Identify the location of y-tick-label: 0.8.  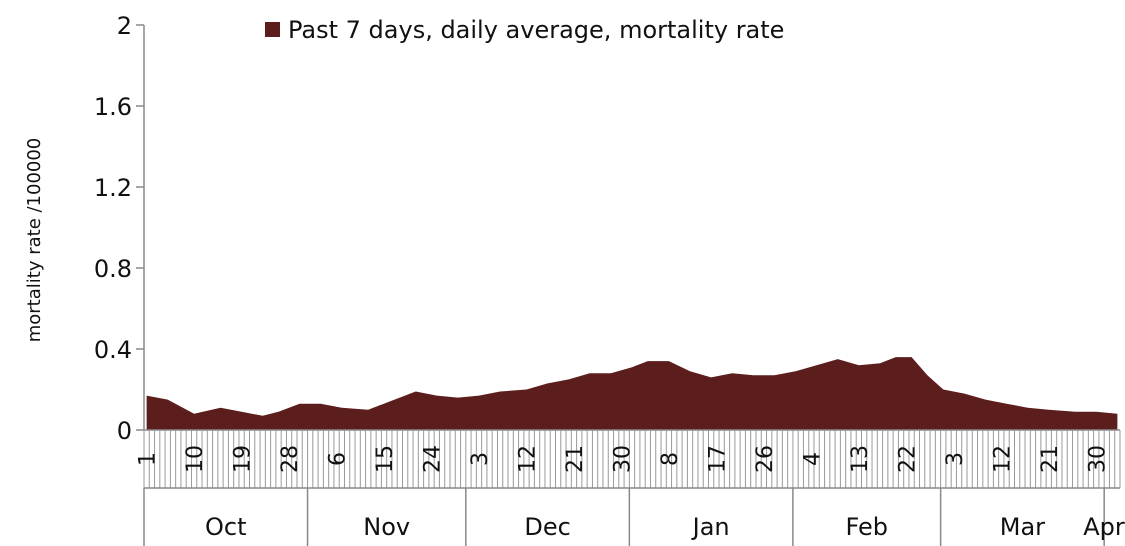
(113, 269).